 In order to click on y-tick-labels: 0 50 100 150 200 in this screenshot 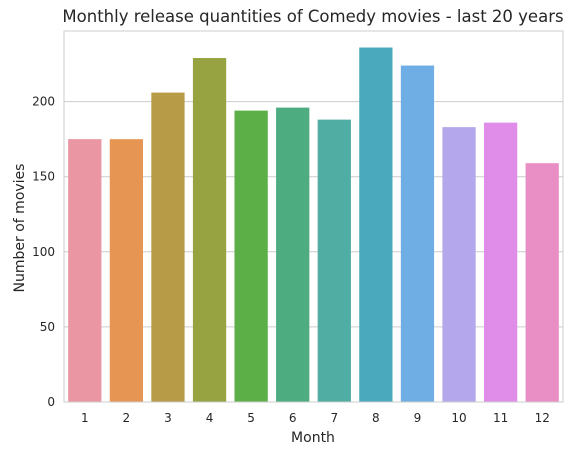, I will do `click(43, 252)`.